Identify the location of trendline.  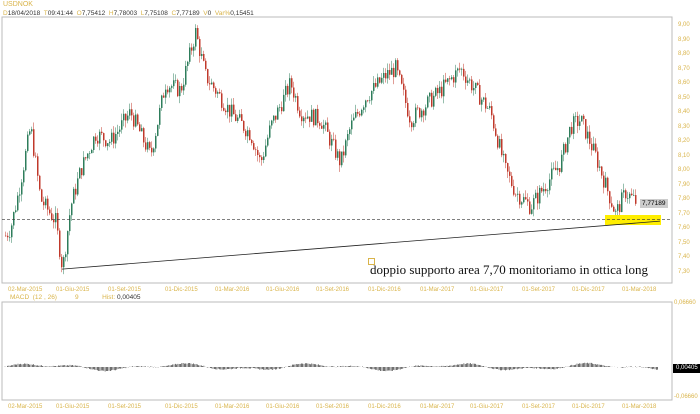
(361, 245).